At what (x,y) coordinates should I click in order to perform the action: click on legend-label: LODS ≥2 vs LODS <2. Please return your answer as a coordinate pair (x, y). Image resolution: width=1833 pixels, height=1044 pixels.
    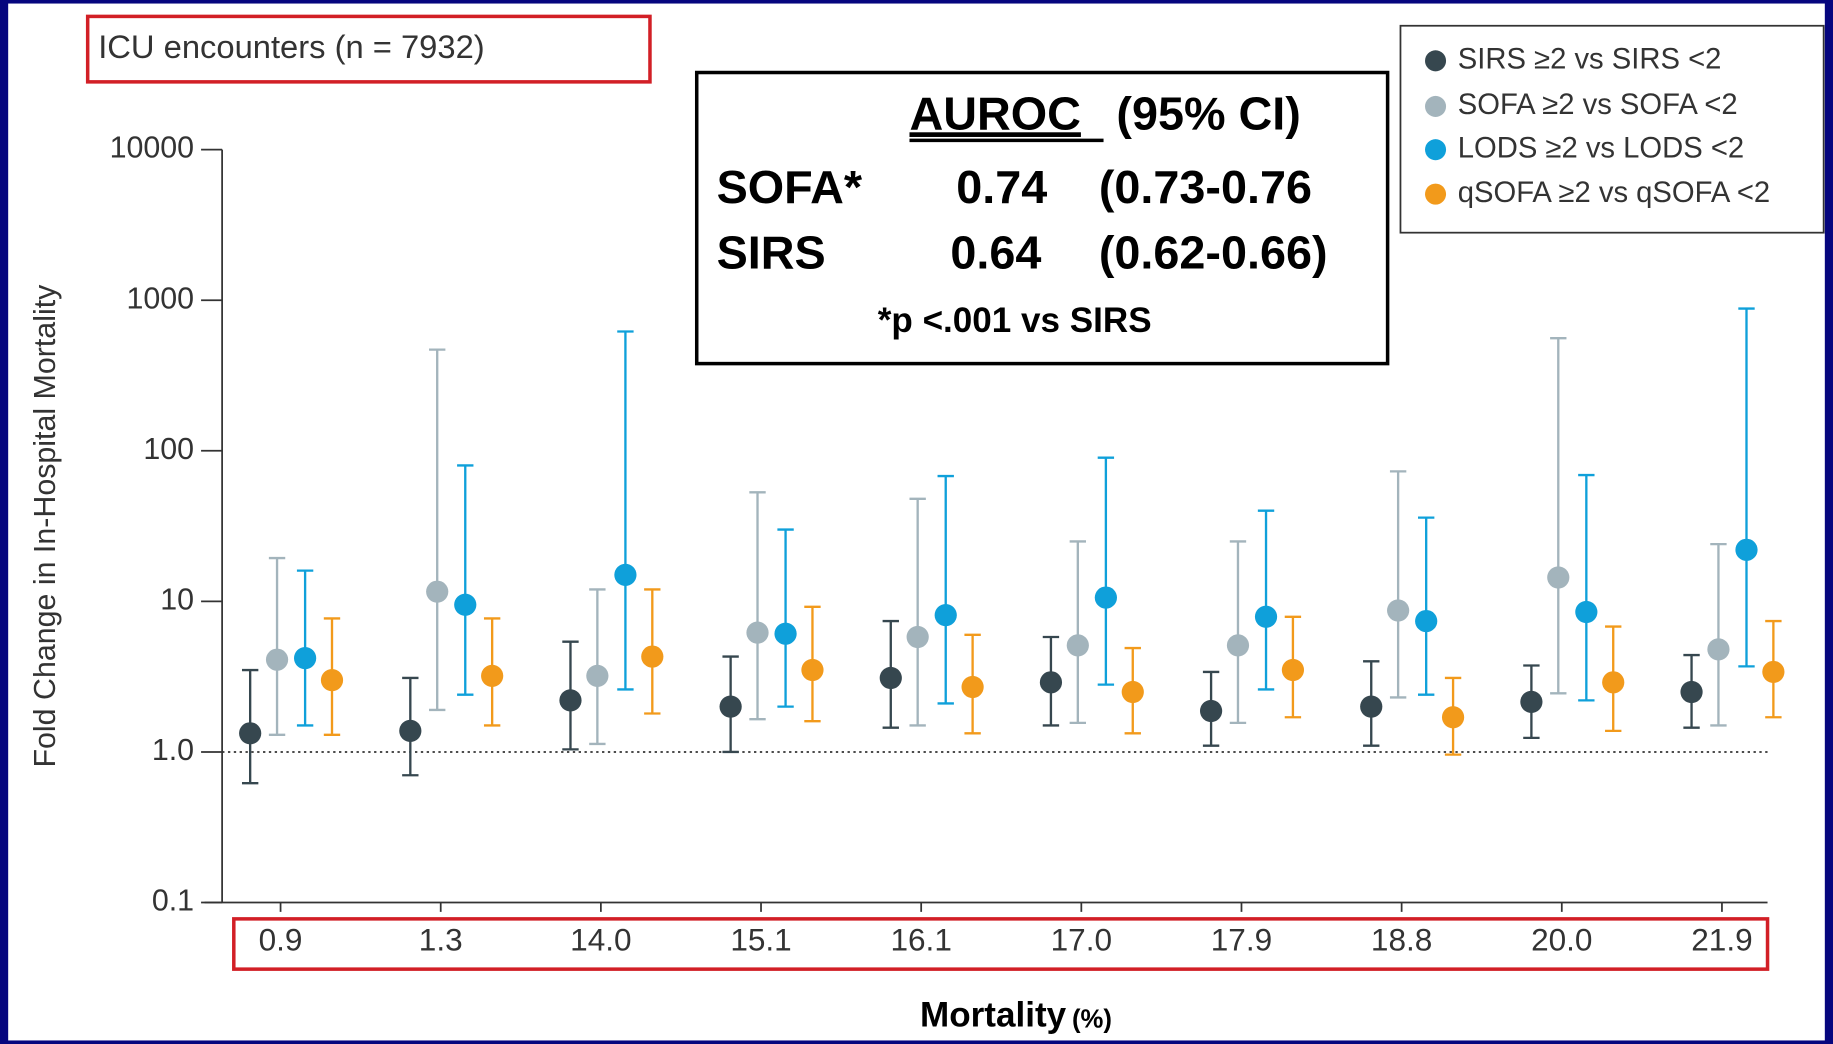
    Looking at the image, I should click on (1601, 148).